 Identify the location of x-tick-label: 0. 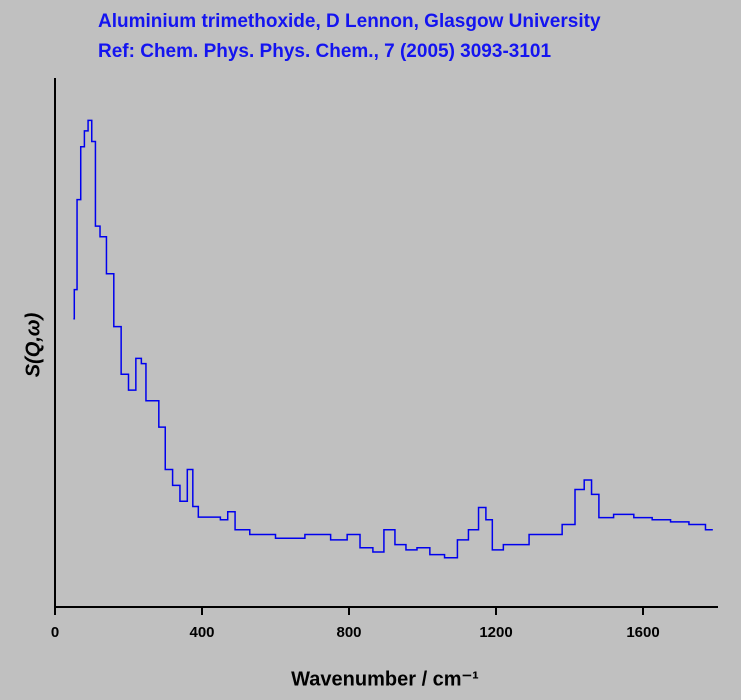
(55, 632).